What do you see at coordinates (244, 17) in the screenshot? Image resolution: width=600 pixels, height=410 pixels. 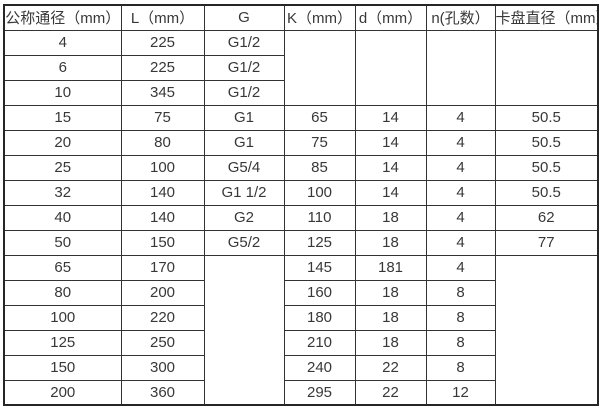 I see `column-header-g: G` at bounding box center [244, 17].